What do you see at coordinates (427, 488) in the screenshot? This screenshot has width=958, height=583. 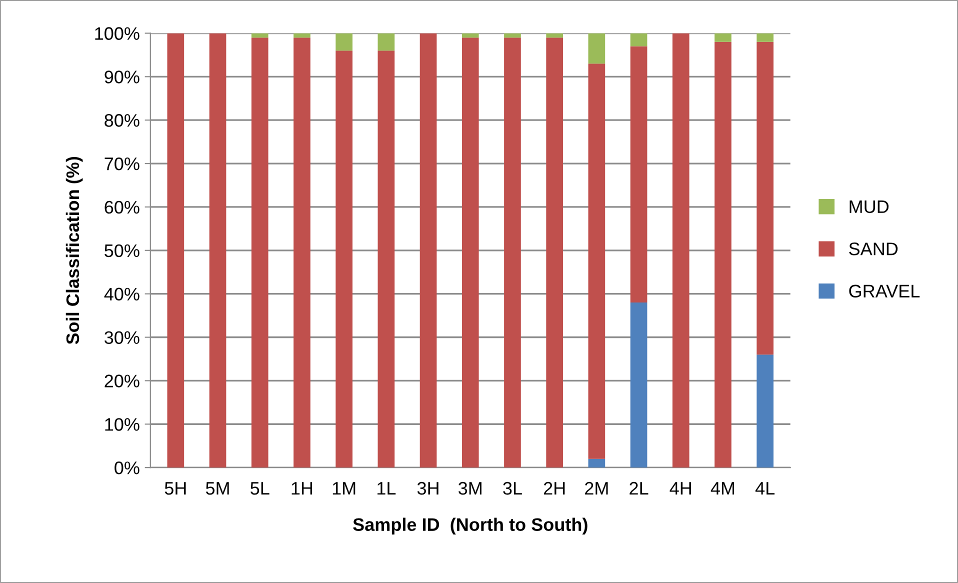 I see `x-tick-label: 3H` at bounding box center [427, 488].